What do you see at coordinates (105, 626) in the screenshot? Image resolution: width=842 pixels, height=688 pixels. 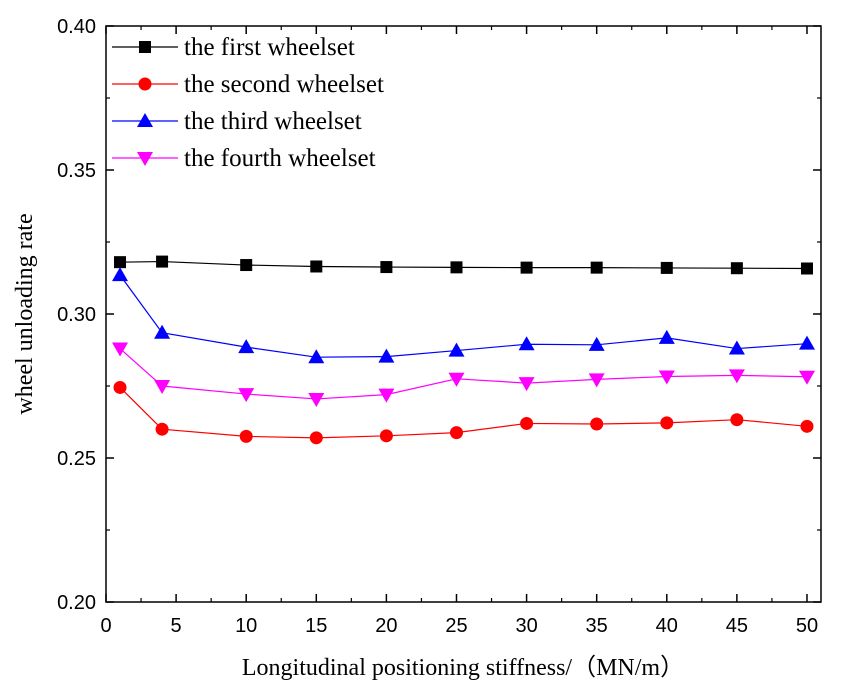 I see `x-tick-label: 0` at bounding box center [105, 626].